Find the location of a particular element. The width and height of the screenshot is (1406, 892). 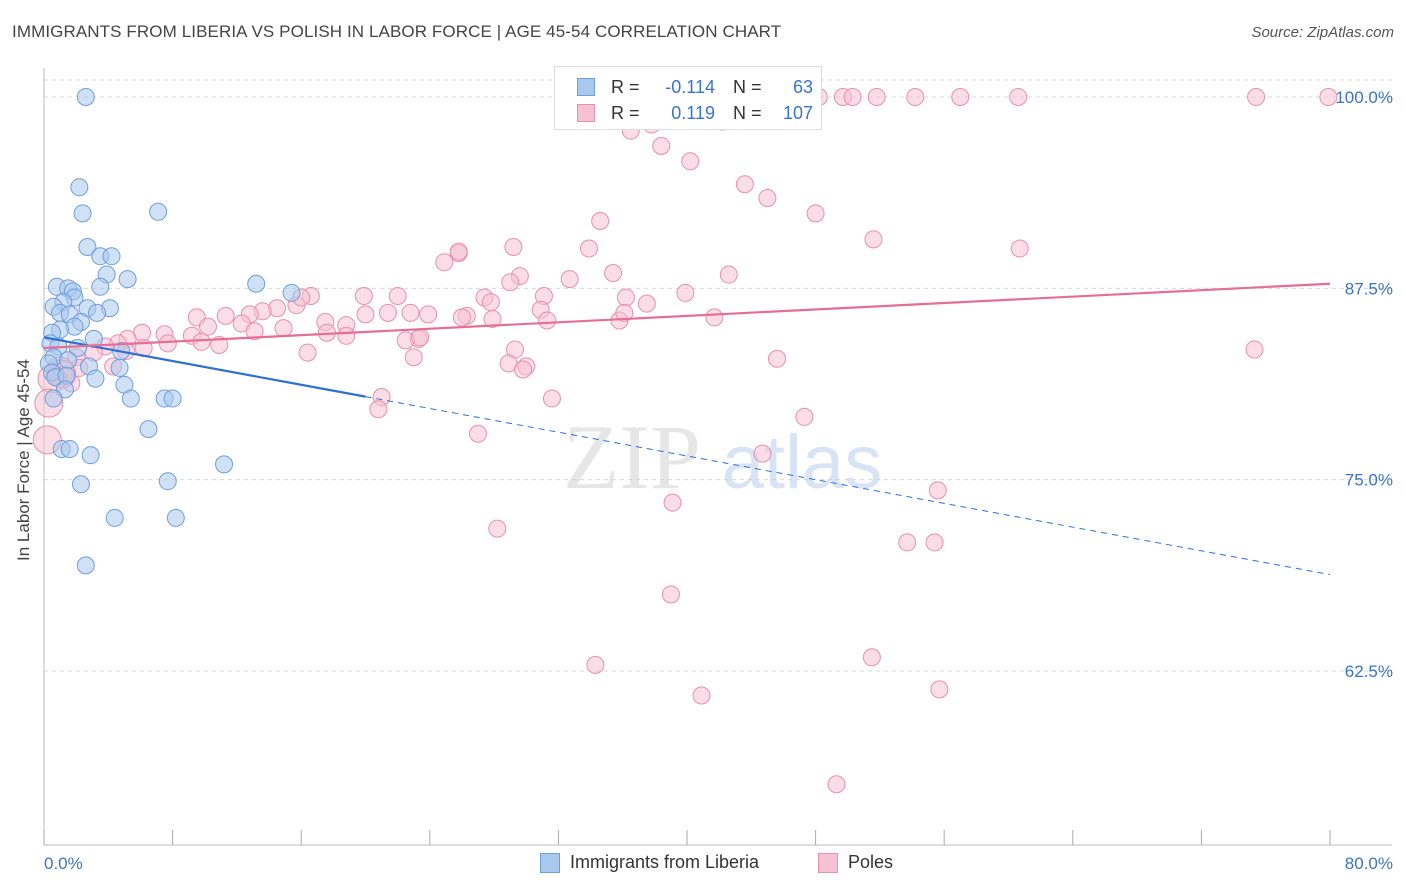

x-tick-label: 80.0% is located at coordinates (1369, 863).